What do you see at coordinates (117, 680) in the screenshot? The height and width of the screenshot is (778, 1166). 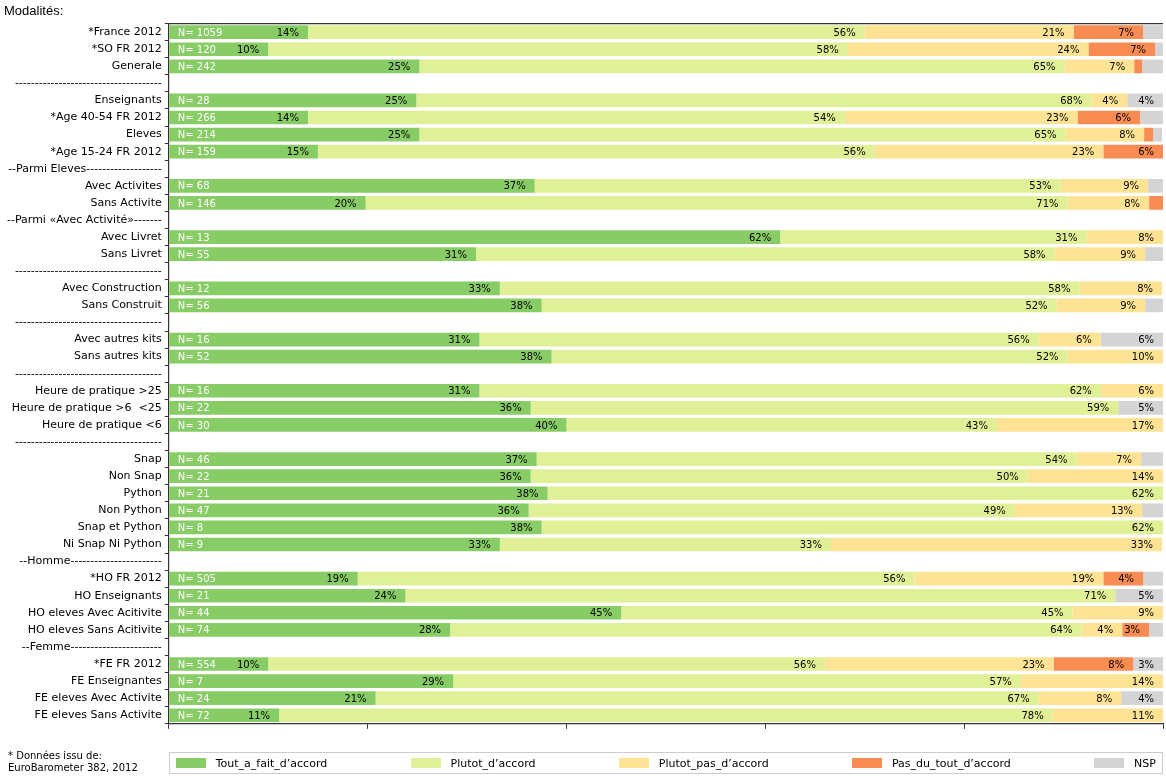 I see `y-tick-label: FE Enseignantes` at bounding box center [117, 680].